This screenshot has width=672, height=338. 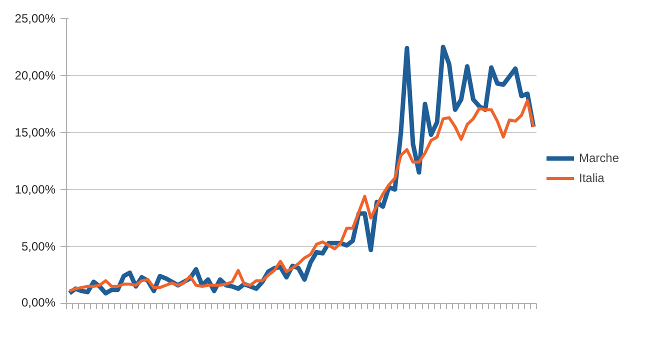 What do you see at coordinates (599, 158) in the screenshot?
I see `legend-label: Marche` at bounding box center [599, 158].